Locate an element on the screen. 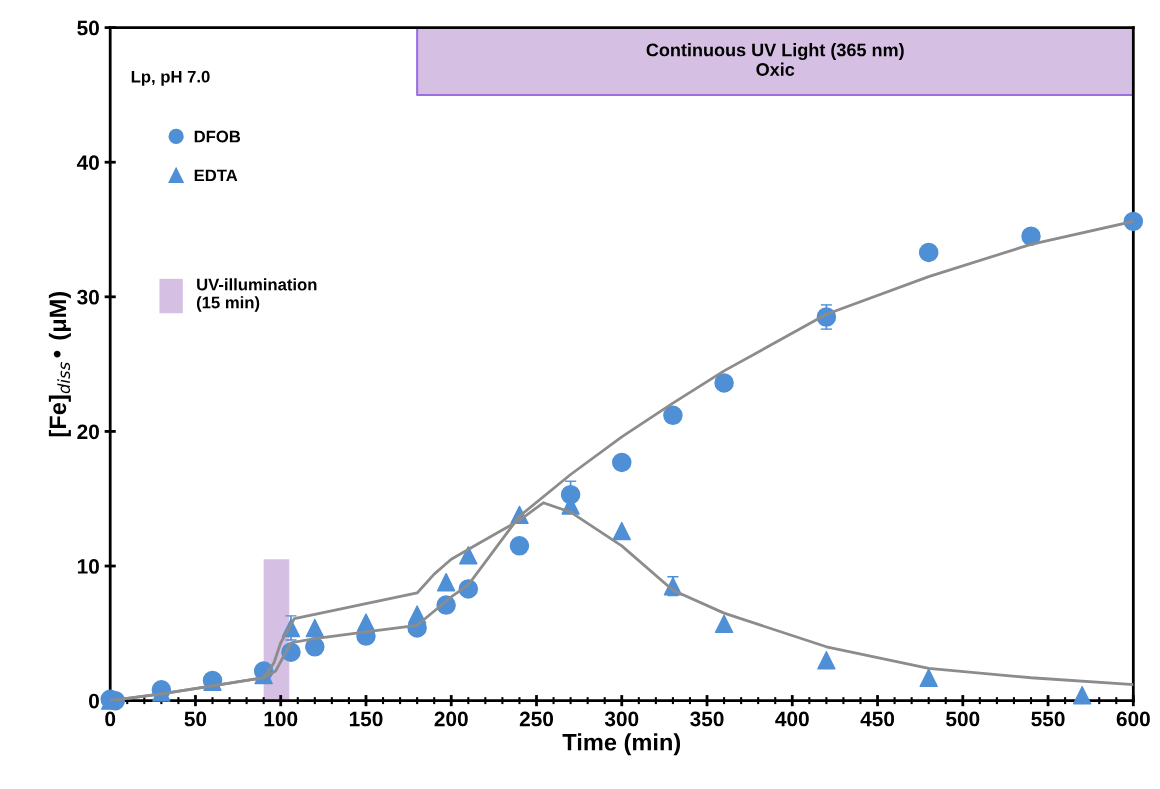 The height and width of the screenshot is (789, 1160). y-tick-label: 30 is located at coordinates (88, 297).